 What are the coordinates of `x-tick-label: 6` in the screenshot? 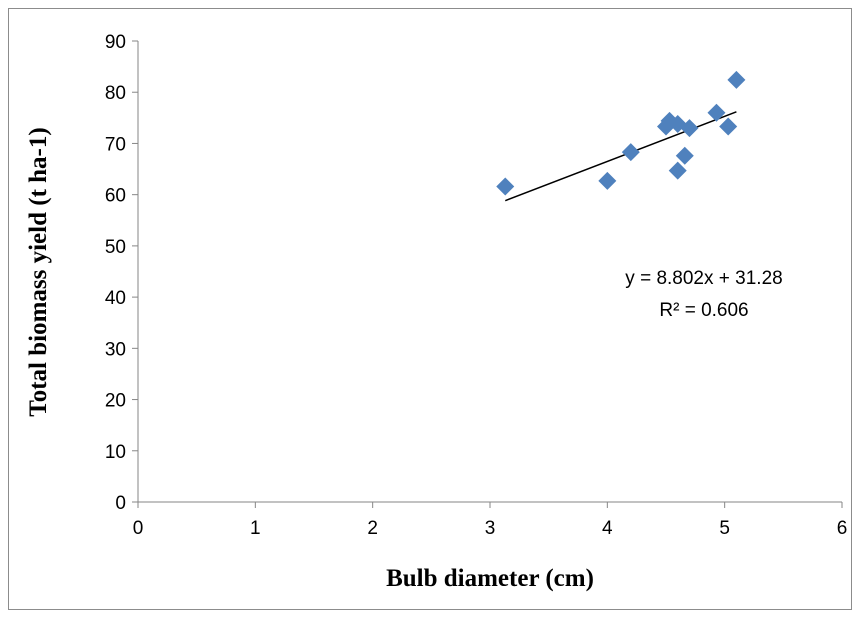 It's located at (842, 528).